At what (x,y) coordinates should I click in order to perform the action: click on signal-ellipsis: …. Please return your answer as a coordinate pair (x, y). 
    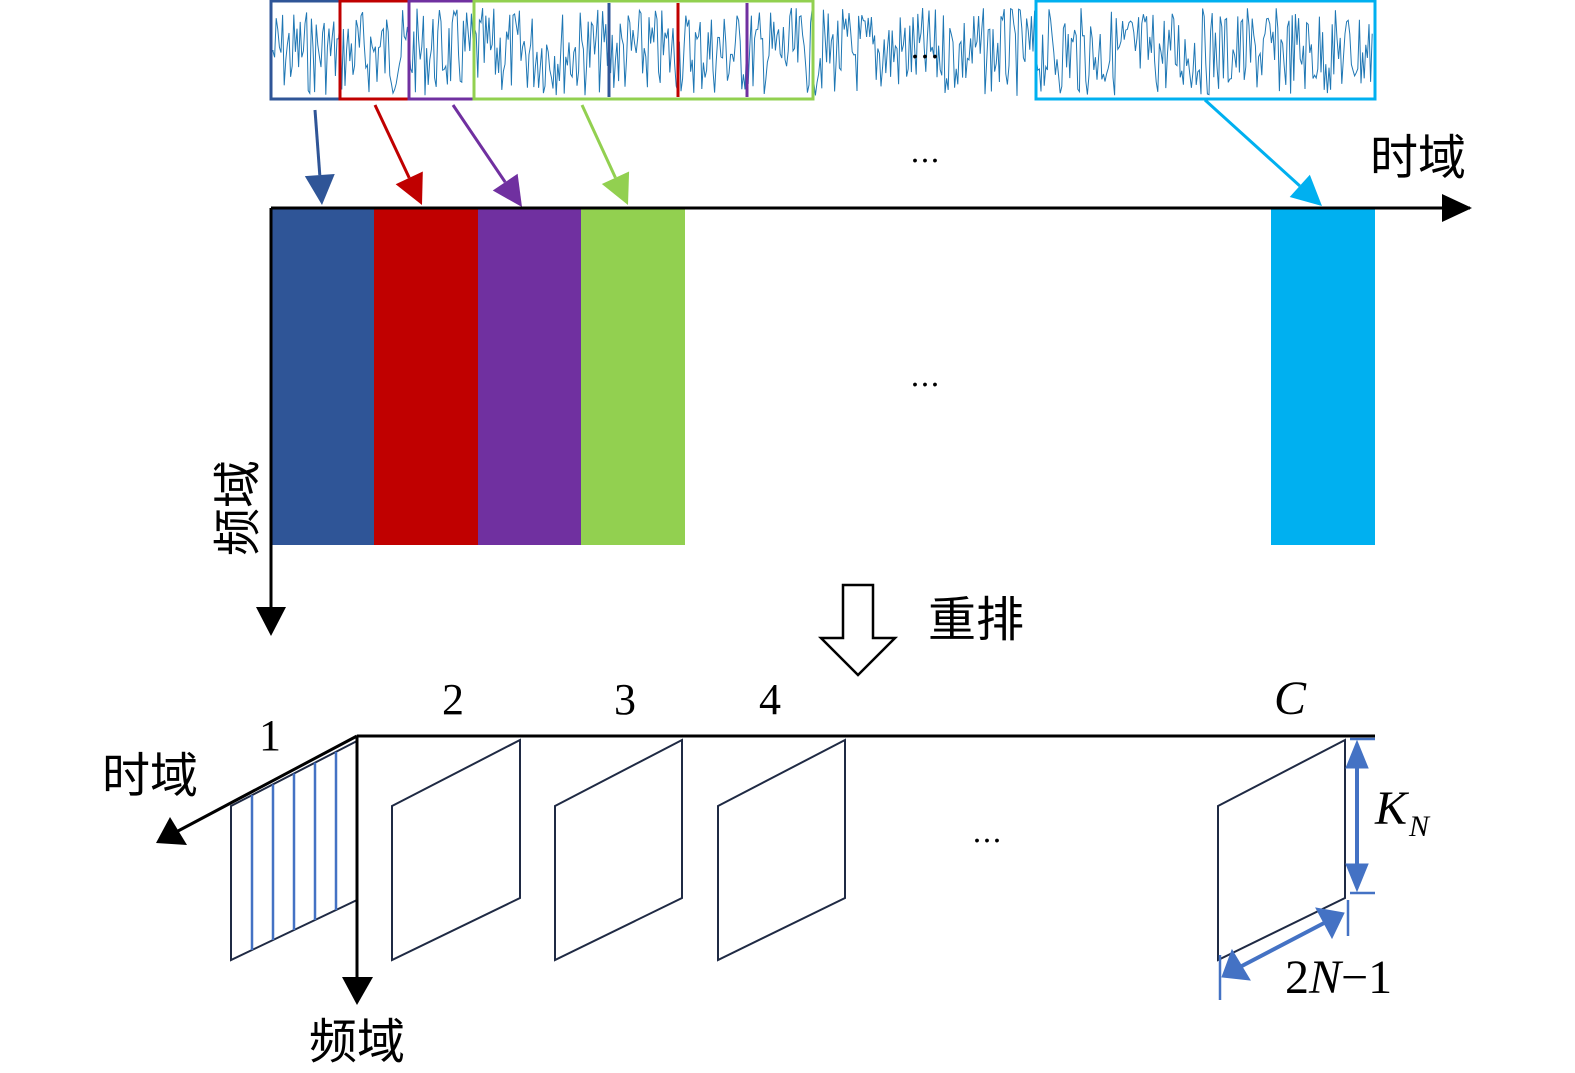
    Looking at the image, I should click on (925, 48).